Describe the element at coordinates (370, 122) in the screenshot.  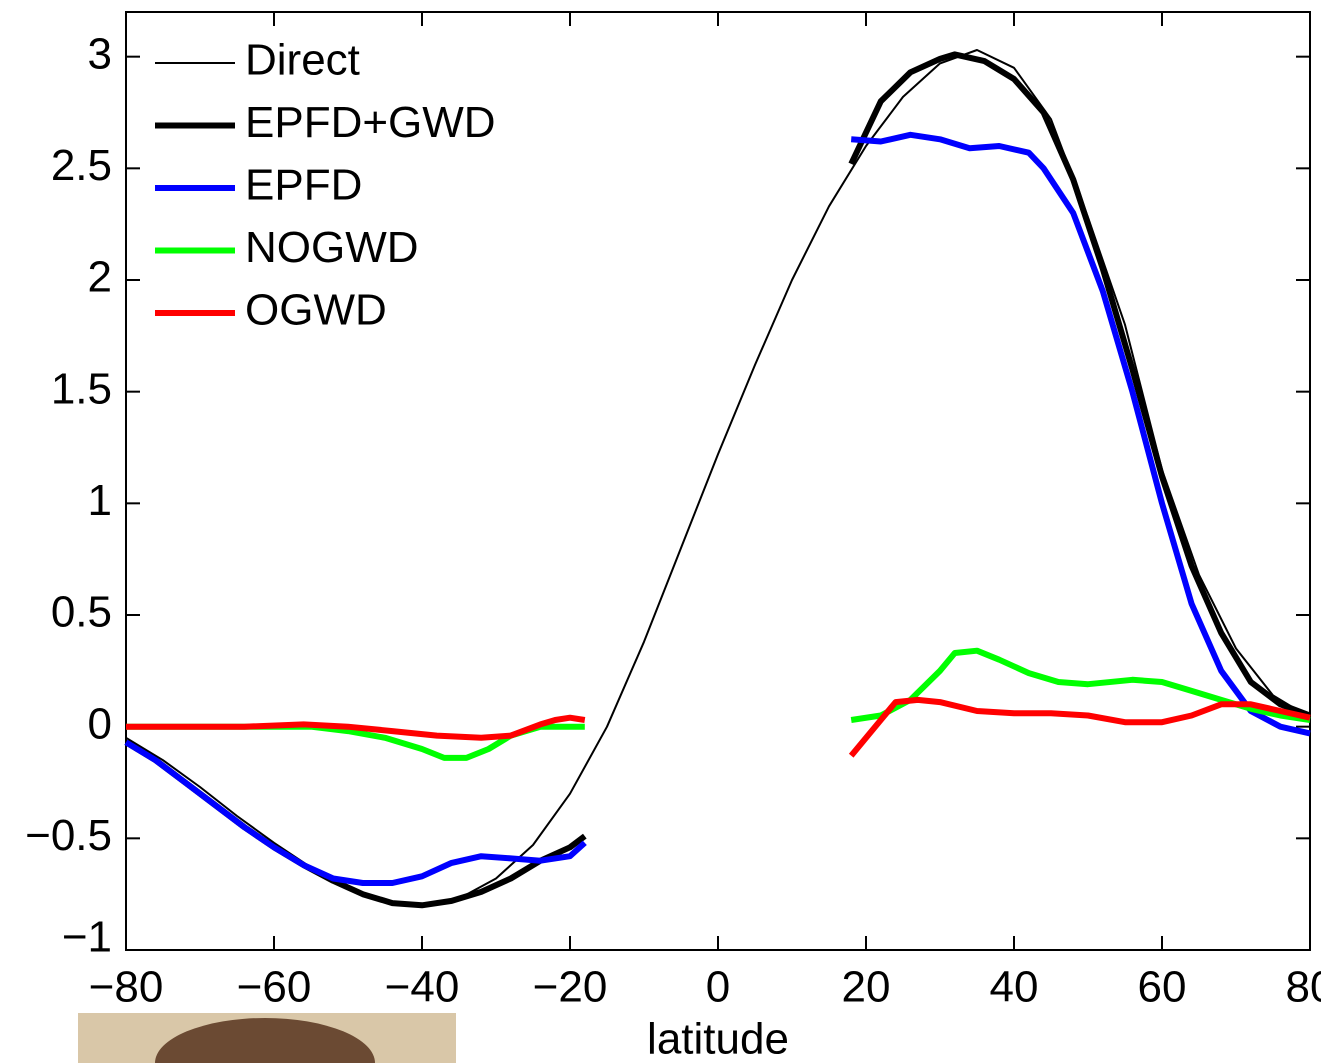
I see `legend-label: EPFD+GWD` at that location.